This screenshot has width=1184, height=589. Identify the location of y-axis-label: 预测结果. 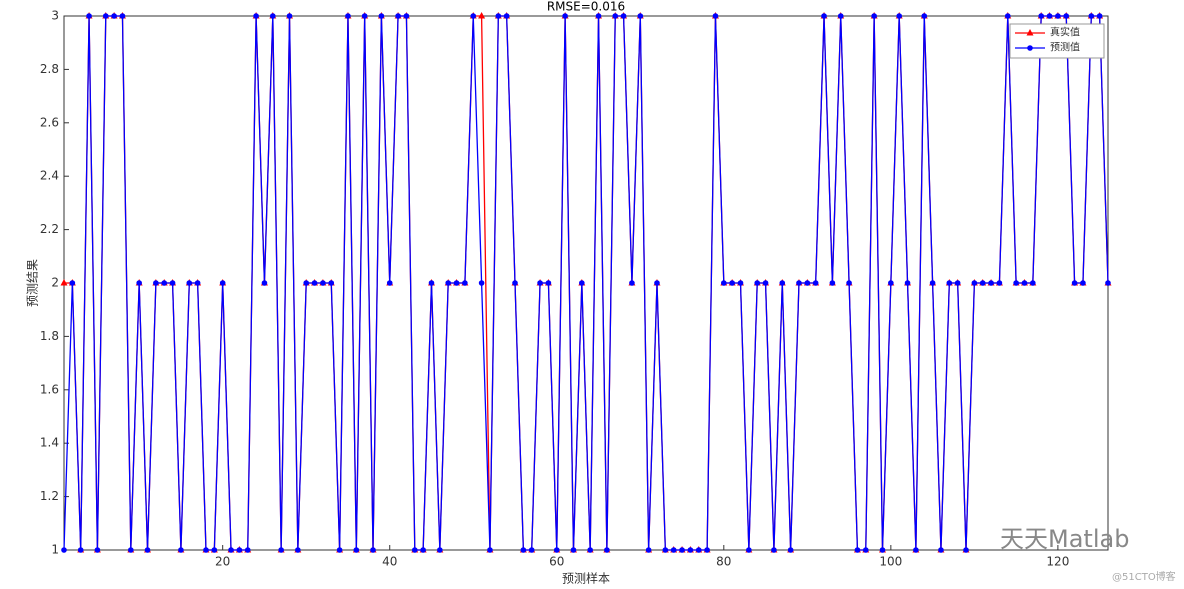
(33, 283).